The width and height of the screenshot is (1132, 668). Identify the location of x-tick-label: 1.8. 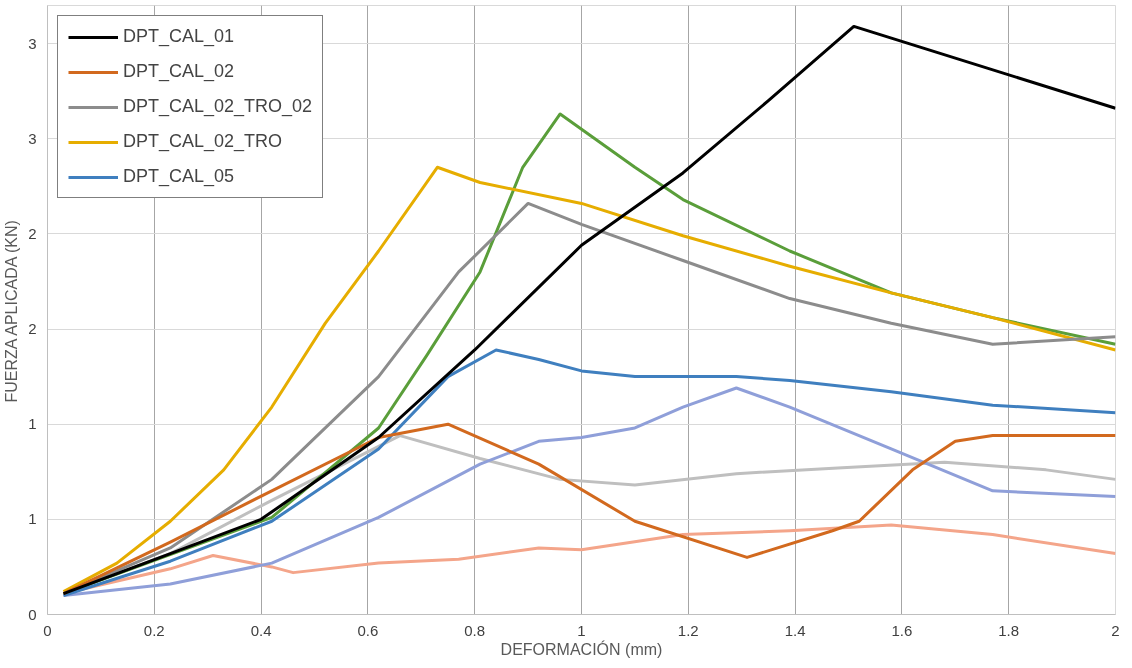
(1009, 630).